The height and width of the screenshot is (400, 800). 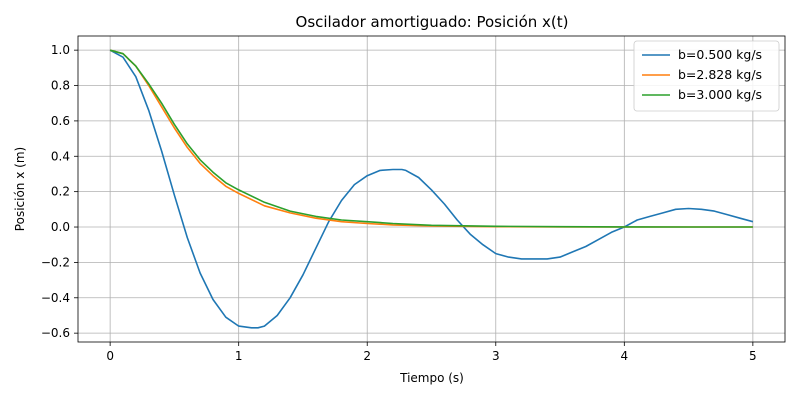 I want to click on legend-label-0: b=0.500 kg/s, so click(x=720, y=54).